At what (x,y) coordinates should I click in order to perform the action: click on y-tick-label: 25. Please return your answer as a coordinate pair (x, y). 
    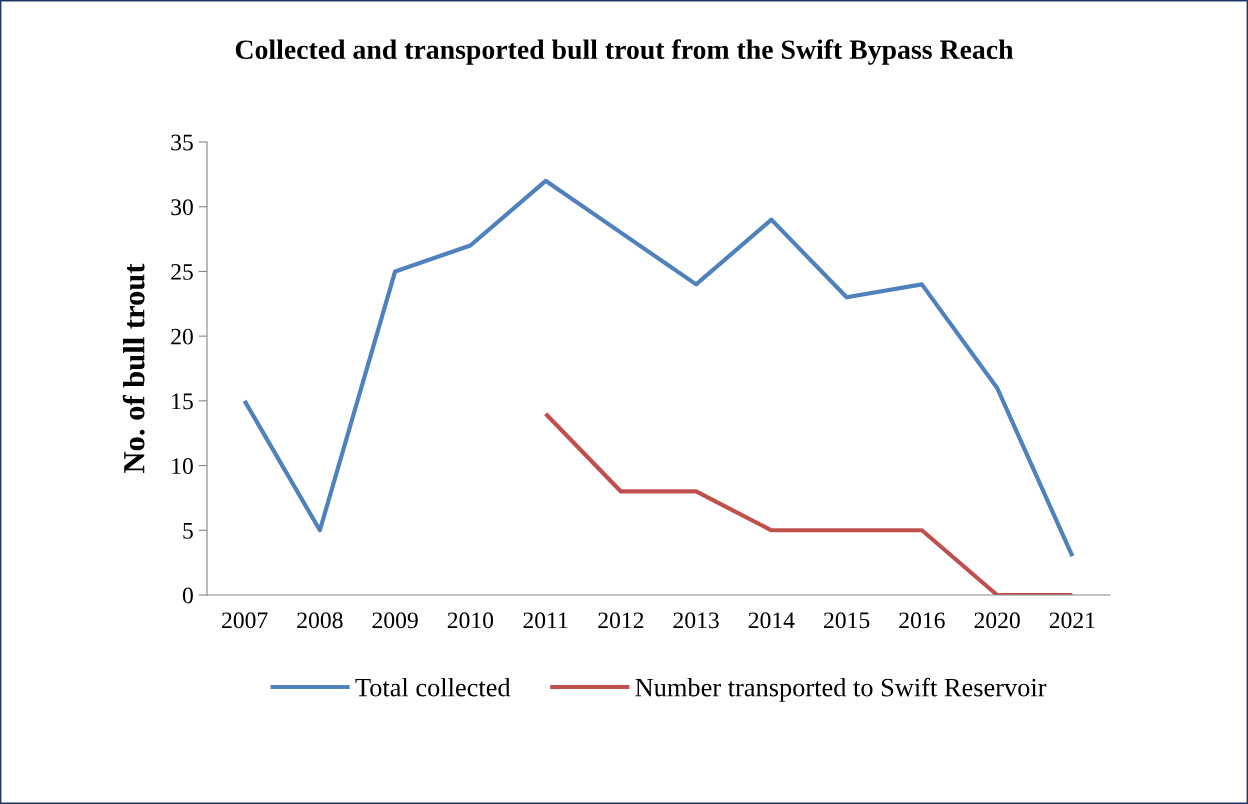
    Looking at the image, I should click on (182, 271).